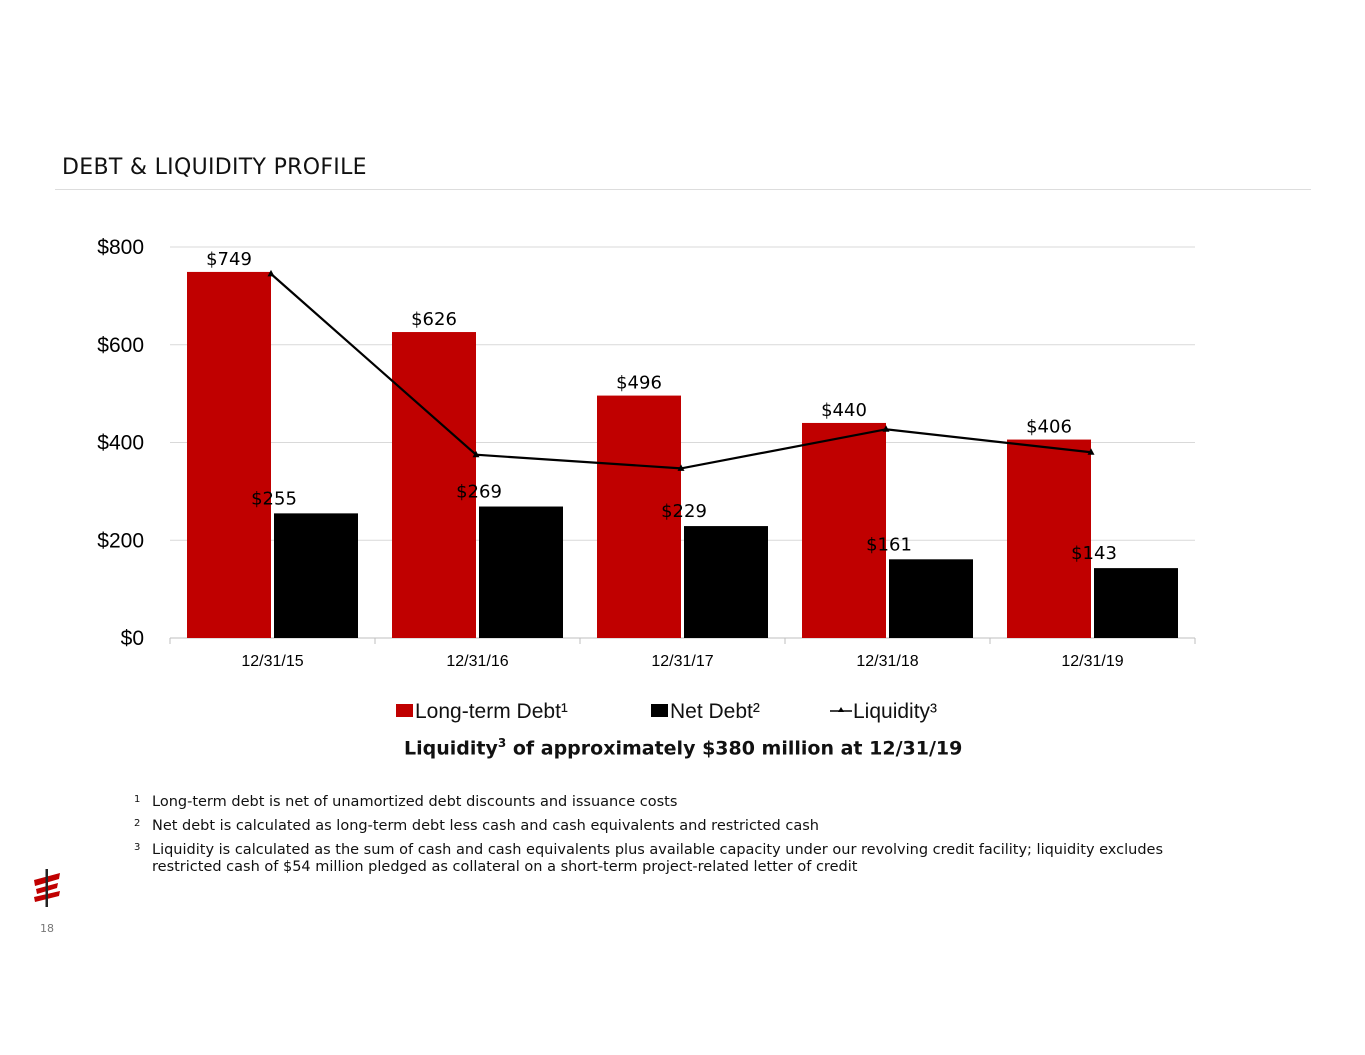 The width and height of the screenshot is (1365, 1055). What do you see at coordinates (477, 661) in the screenshot?
I see `x-tick-label: 12/31/16` at bounding box center [477, 661].